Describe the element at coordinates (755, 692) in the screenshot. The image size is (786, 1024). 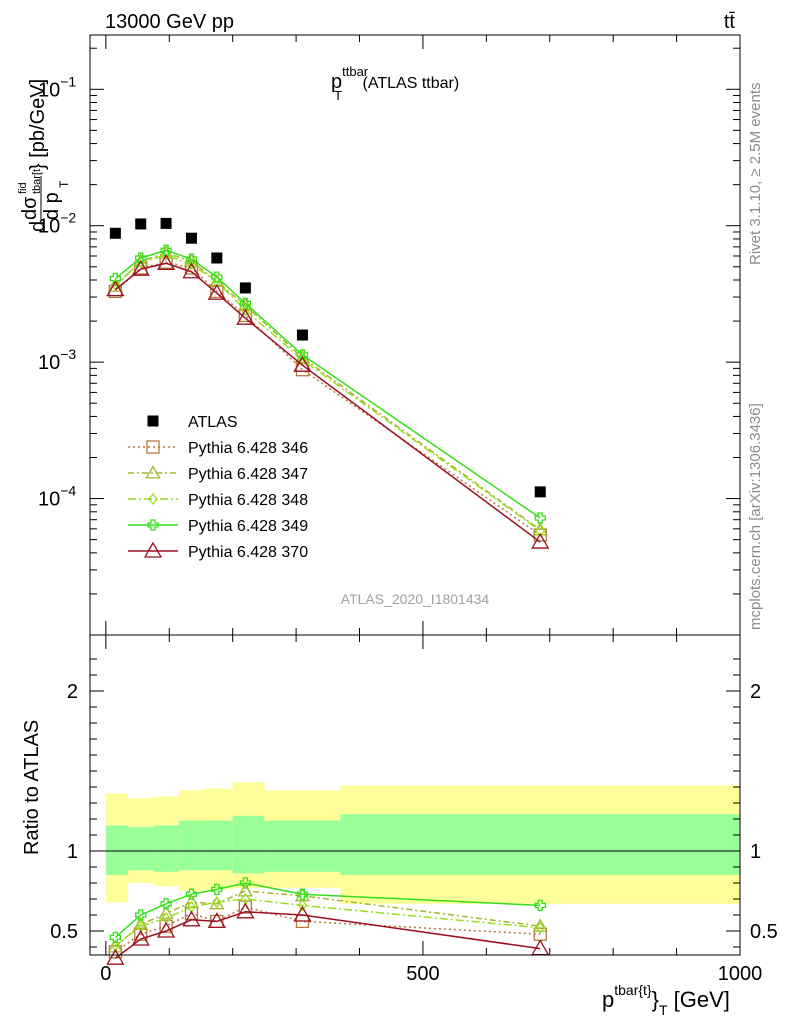
I see `ratio-y-tick-label-right: 2` at that location.